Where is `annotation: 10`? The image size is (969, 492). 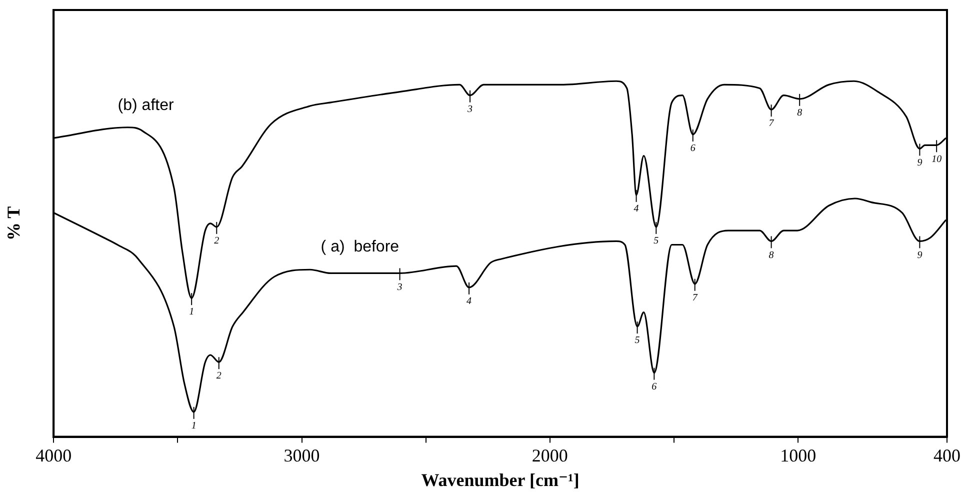 annotation: 10 is located at coordinates (937, 159).